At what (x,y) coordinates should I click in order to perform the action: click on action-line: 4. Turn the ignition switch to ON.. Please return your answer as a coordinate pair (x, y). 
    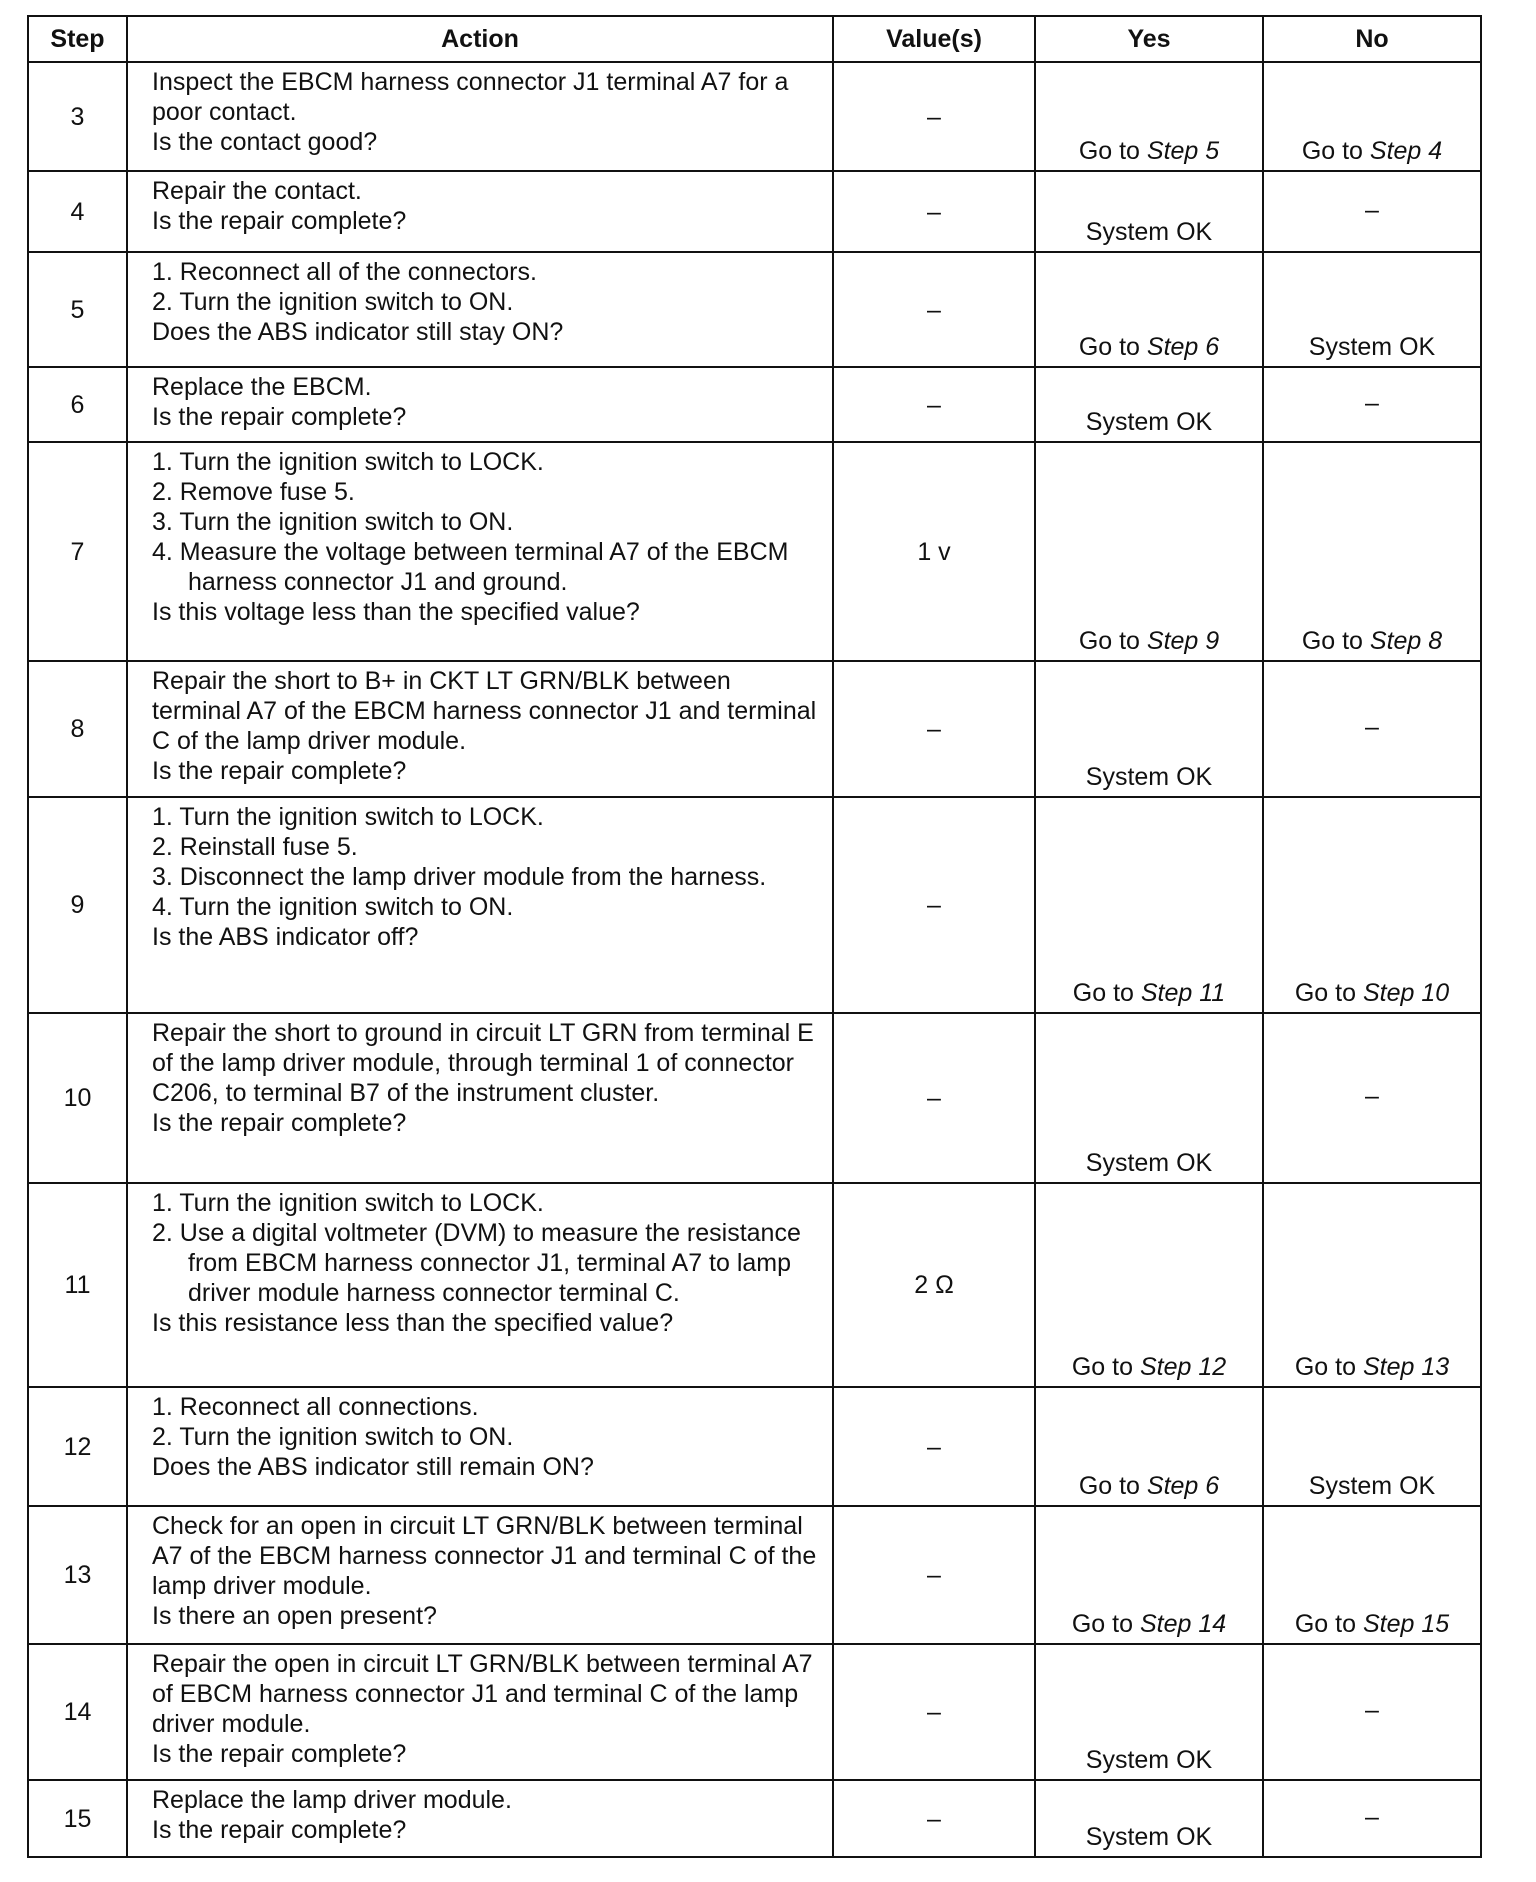
    Looking at the image, I should click on (333, 907).